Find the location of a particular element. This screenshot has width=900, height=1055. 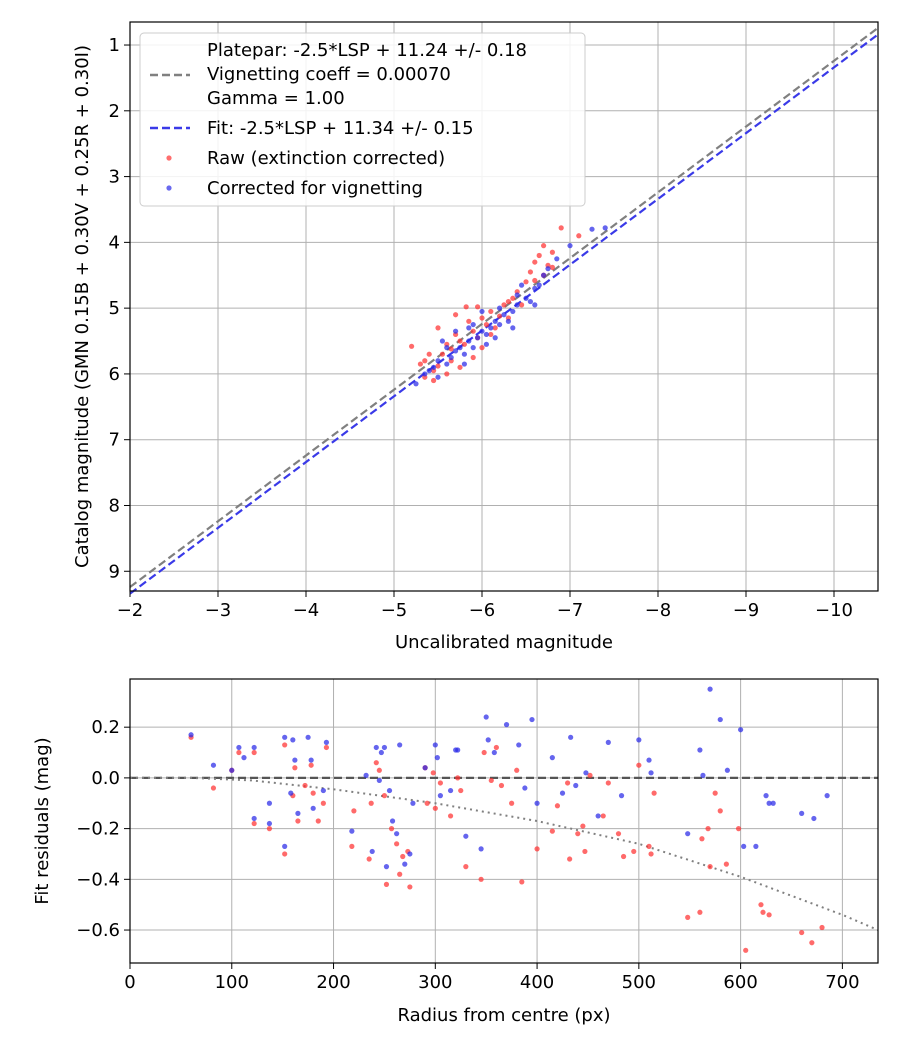

line-vignetting is located at coordinates (504, 853).